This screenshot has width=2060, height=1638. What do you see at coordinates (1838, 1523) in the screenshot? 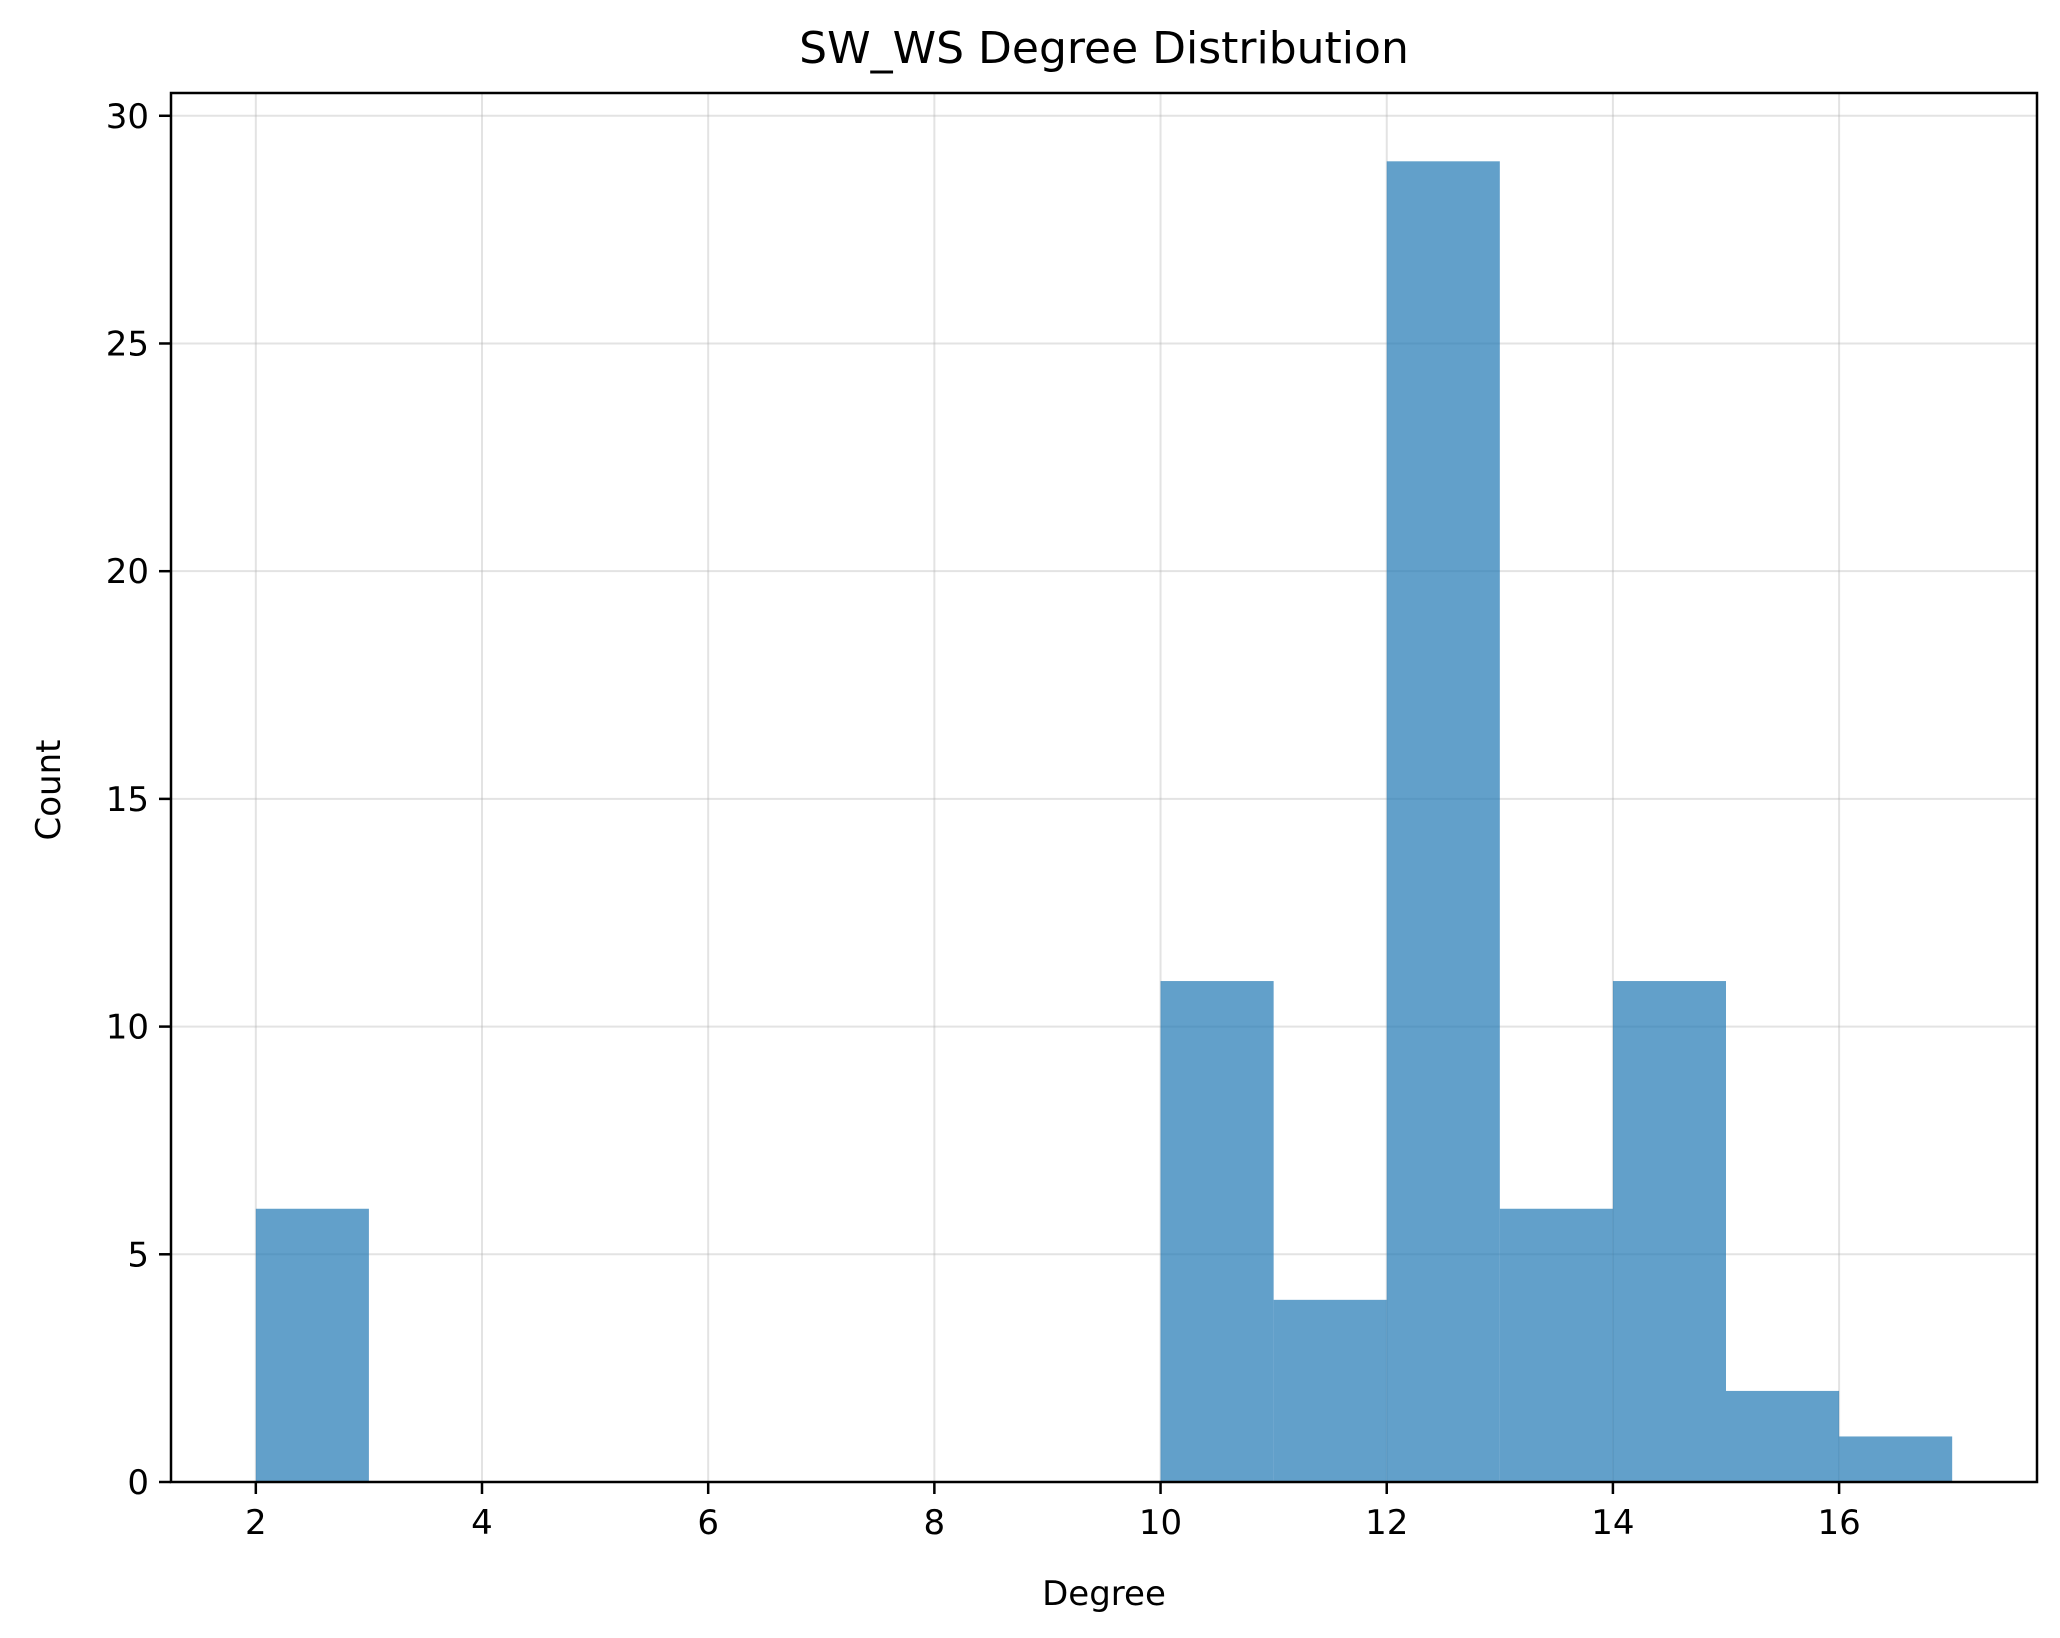
I see `x-tick-label: 16` at bounding box center [1838, 1523].